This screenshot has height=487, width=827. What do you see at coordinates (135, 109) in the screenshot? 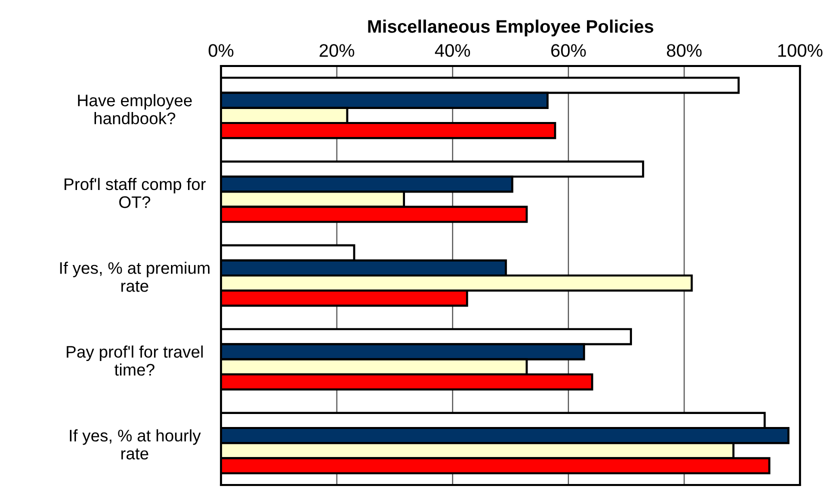
I see `y-tick-label: Have employee handbook?` at bounding box center [135, 109].